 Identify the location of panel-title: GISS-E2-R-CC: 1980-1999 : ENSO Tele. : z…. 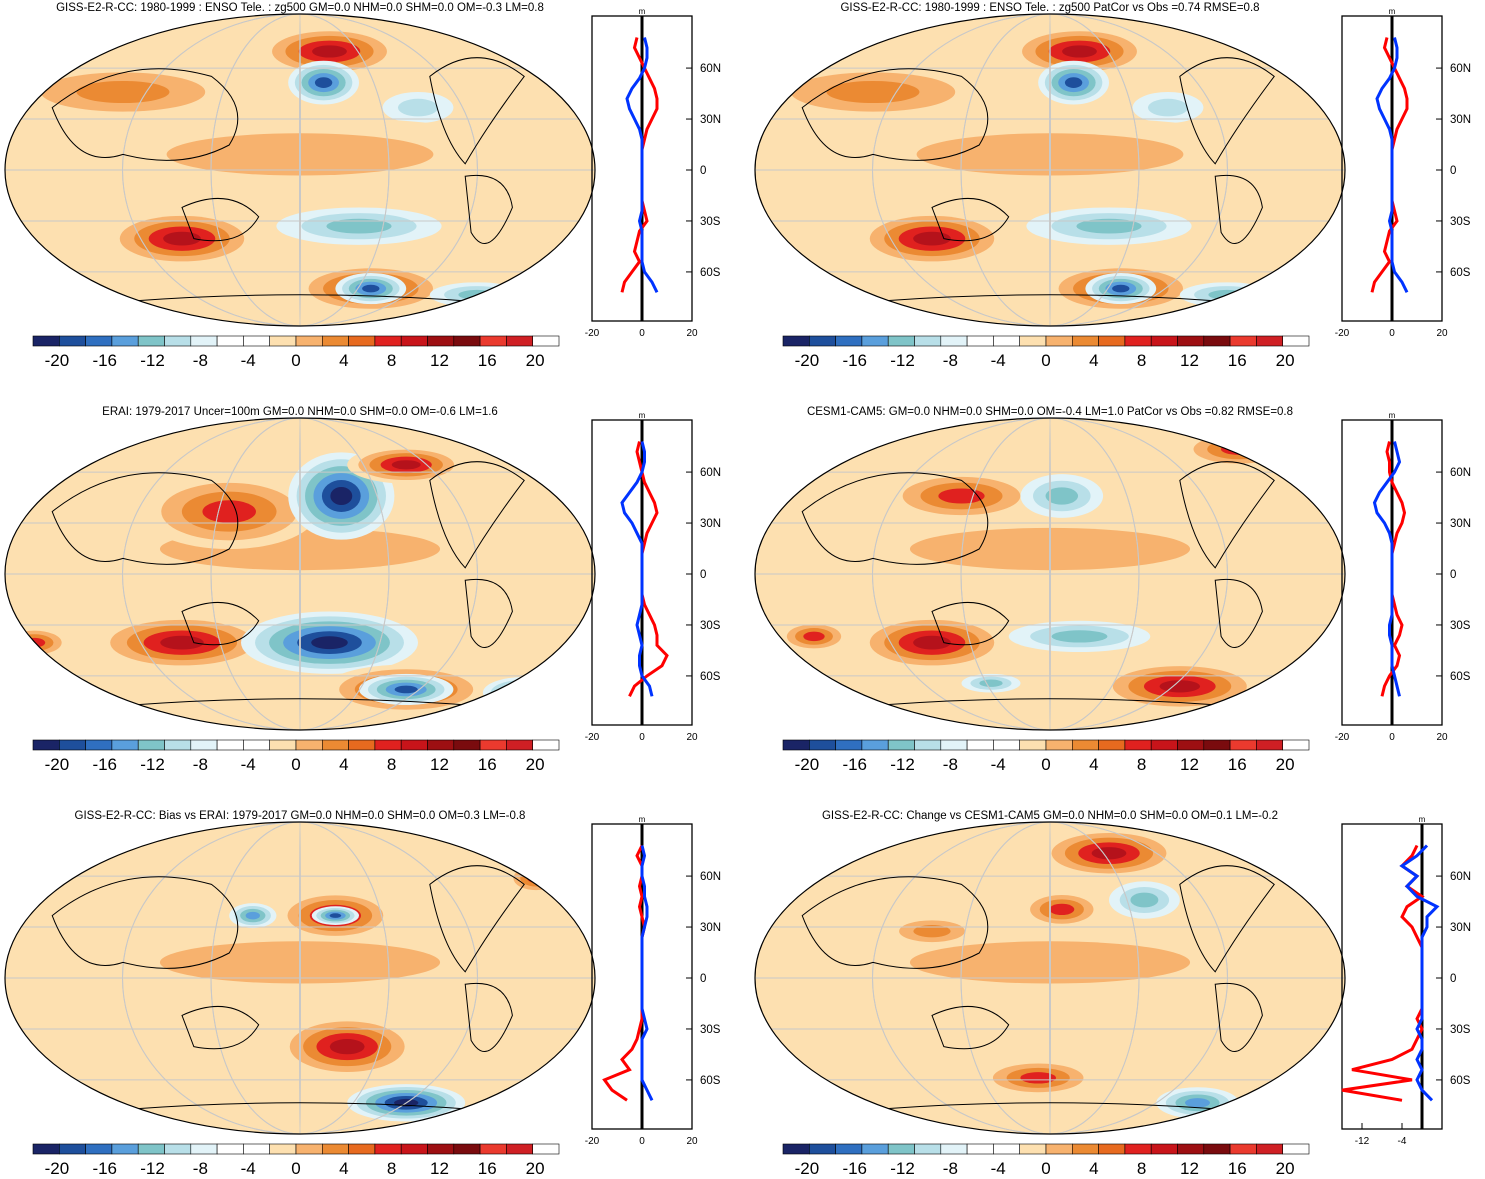
(300, 8).